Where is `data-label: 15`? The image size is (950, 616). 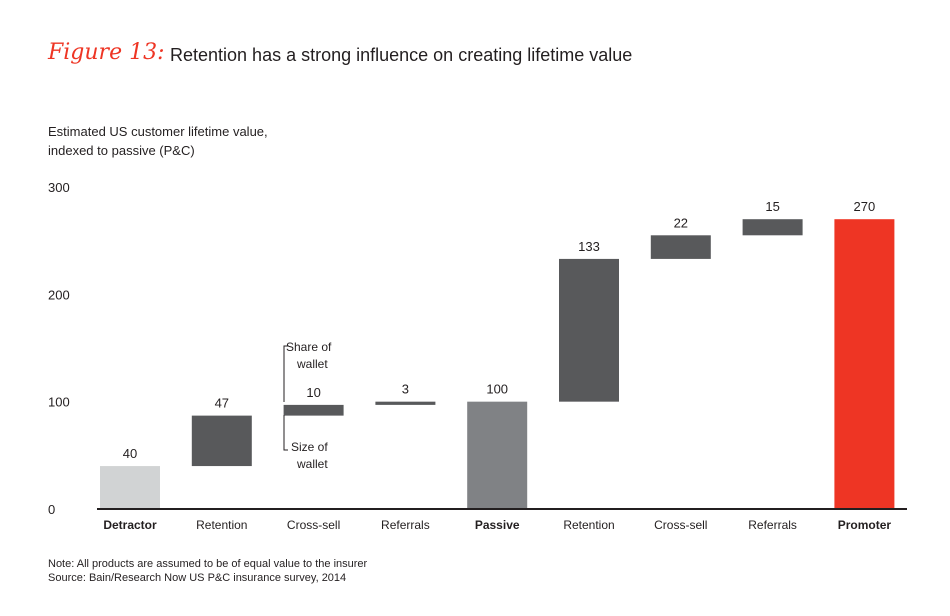
data-label: 15 is located at coordinates (772, 206).